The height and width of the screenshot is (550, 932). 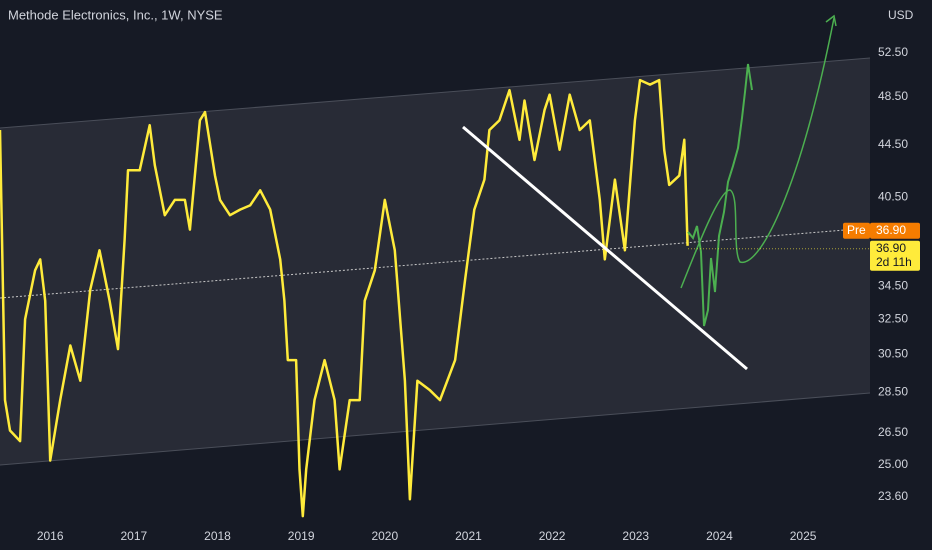 What do you see at coordinates (893, 318) in the screenshot?
I see `y-tick-label: 32.50` at bounding box center [893, 318].